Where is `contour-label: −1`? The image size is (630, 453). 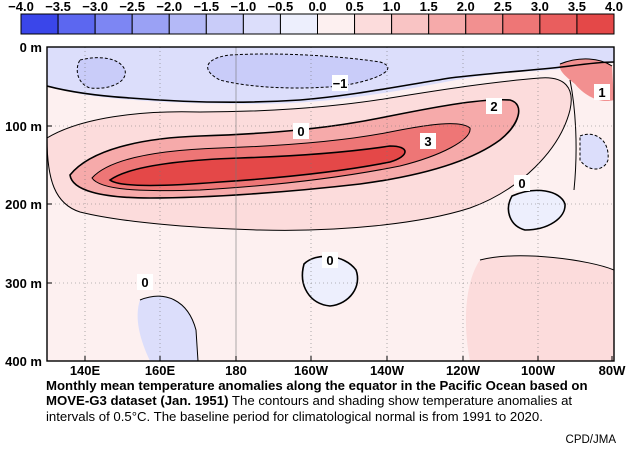 contour-label: −1 is located at coordinates (340, 83).